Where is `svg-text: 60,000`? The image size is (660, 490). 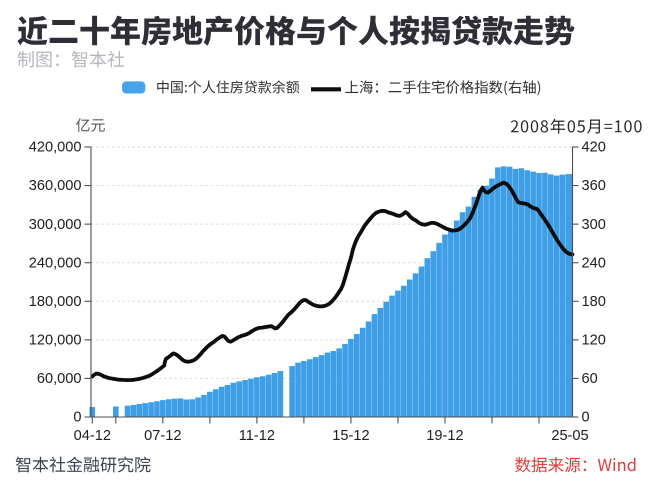 svg-text: 60,000 is located at coordinates (59, 379).